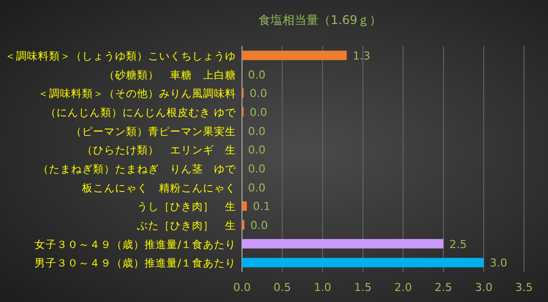  What do you see at coordinates (320, 20) in the screenshot?
I see `chart-title: 食塩相当量（1.69ｇ）` at bounding box center [320, 20].